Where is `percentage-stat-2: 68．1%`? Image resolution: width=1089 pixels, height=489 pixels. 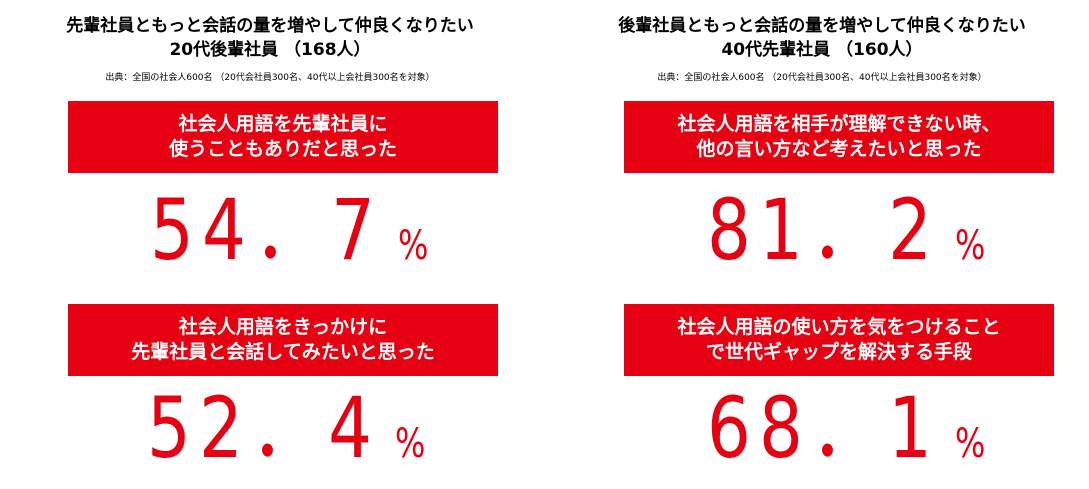 percentage-stat-2: 68．1% is located at coordinates (850, 428).